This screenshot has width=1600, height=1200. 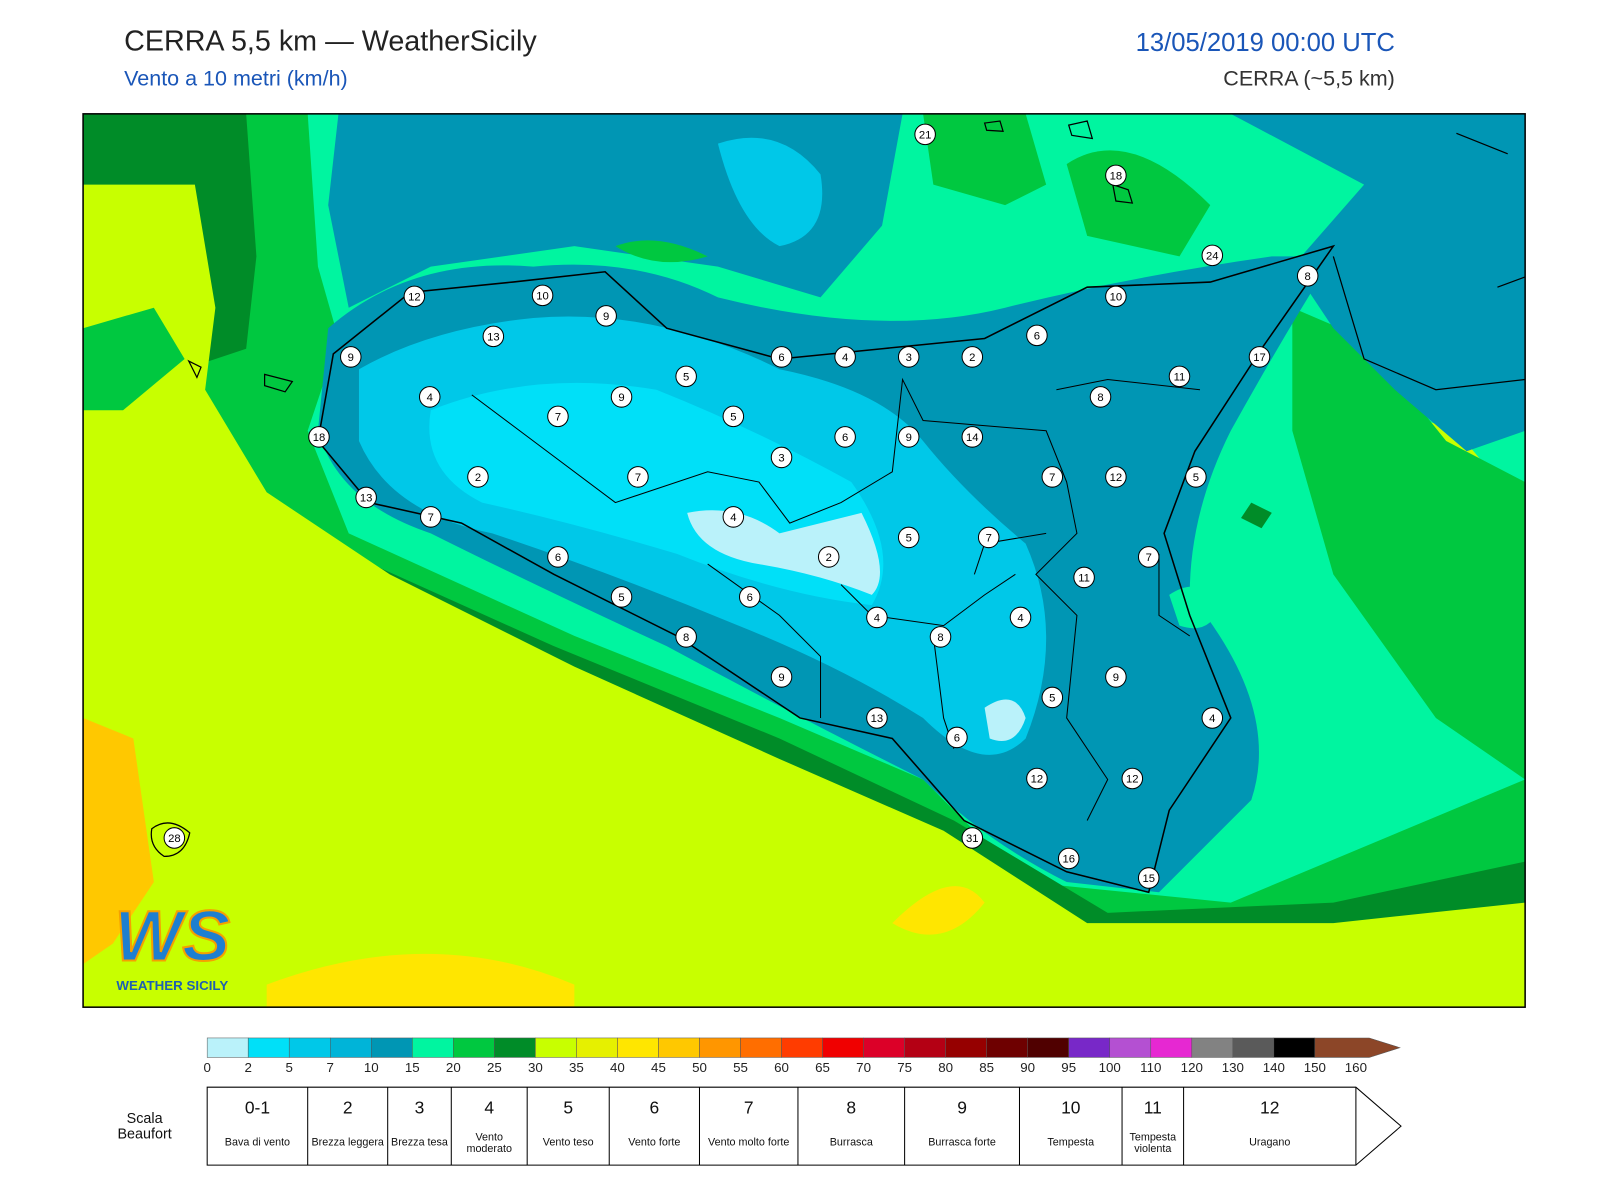 What do you see at coordinates (257, 1107) in the screenshot?
I see `beaufort-force: 0-1` at bounding box center [257, 1107].